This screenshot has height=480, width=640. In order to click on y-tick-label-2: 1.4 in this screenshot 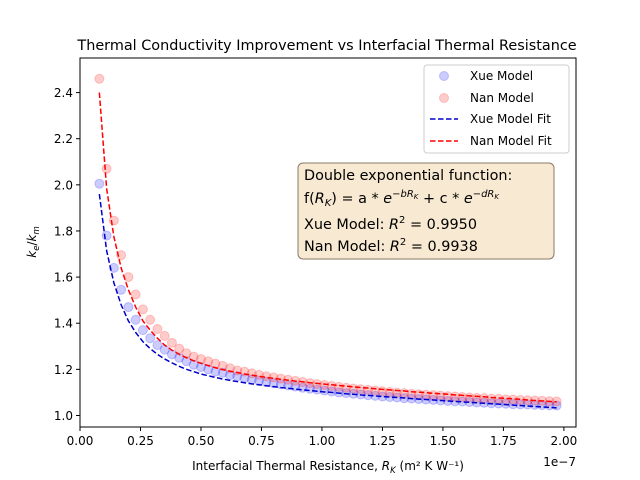, I will do `click(63, 324)`.